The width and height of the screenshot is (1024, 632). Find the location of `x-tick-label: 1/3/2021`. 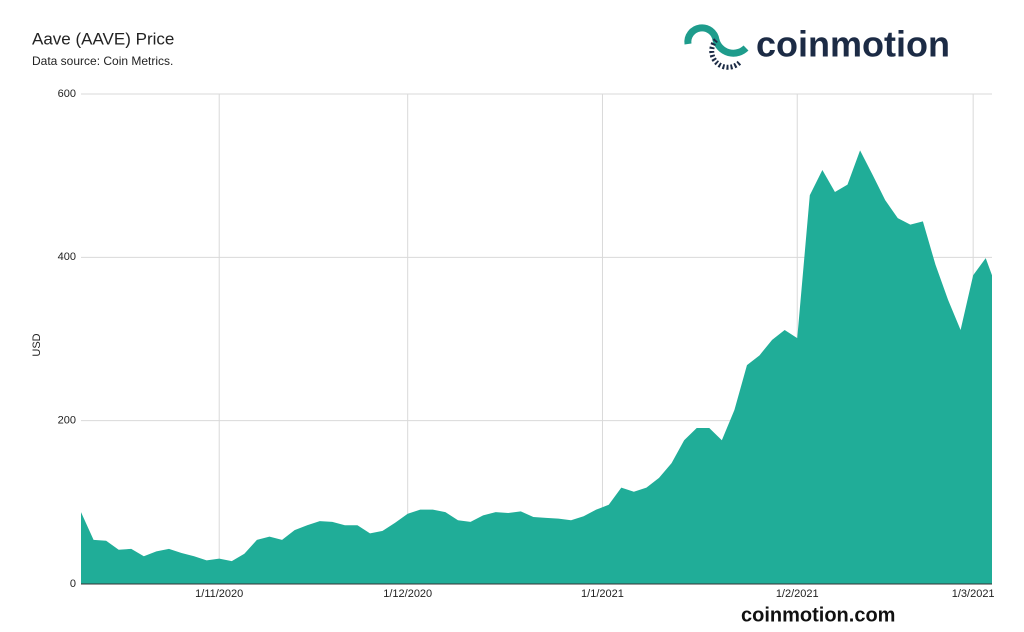

x-tick-label: 1/3/2021 is located at coordinates (973, 594).